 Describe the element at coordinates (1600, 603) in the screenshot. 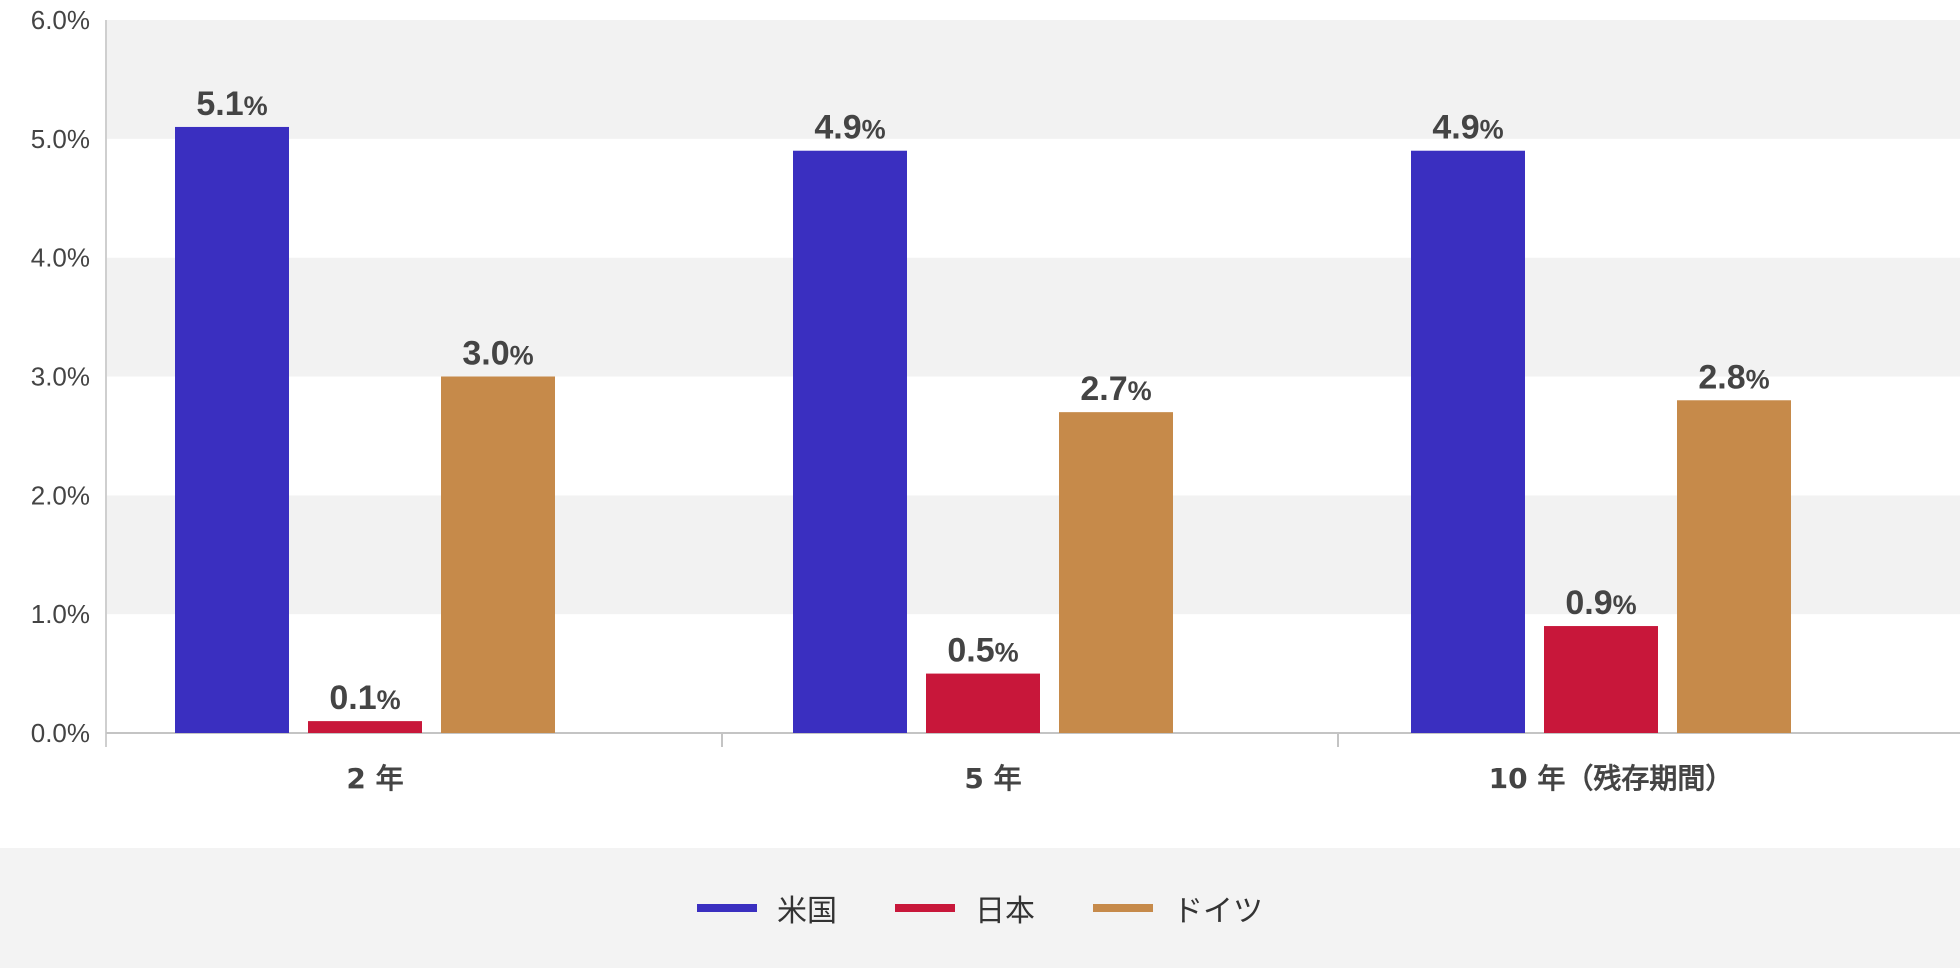

I see `data-label: 0.9%` at that location.